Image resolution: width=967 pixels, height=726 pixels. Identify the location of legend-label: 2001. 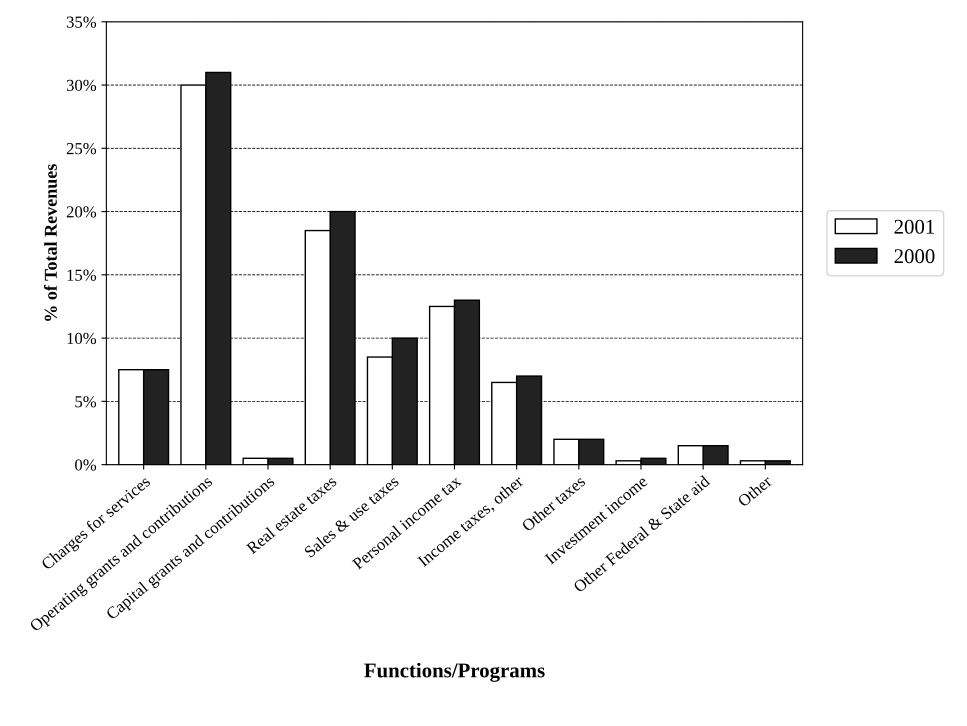
(914, 227).